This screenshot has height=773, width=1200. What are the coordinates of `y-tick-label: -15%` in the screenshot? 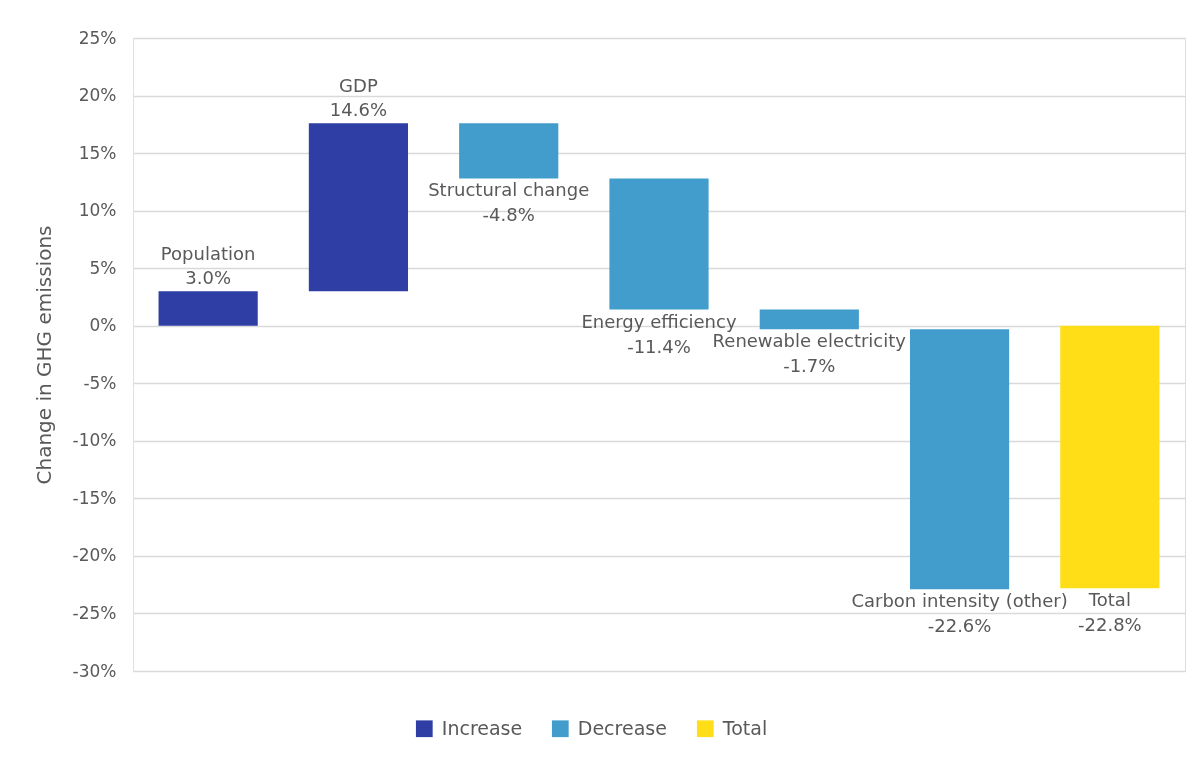 It's located at (94, 497).